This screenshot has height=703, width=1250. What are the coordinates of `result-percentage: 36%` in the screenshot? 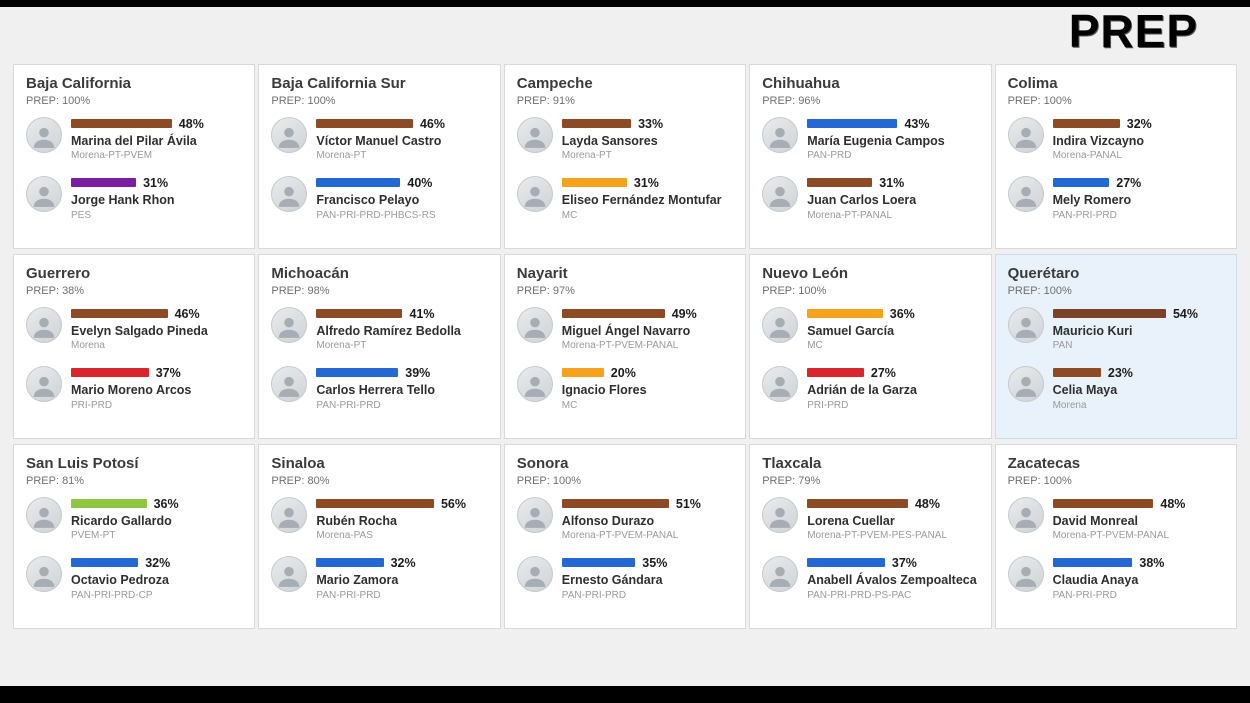 It's located at (902, 313).